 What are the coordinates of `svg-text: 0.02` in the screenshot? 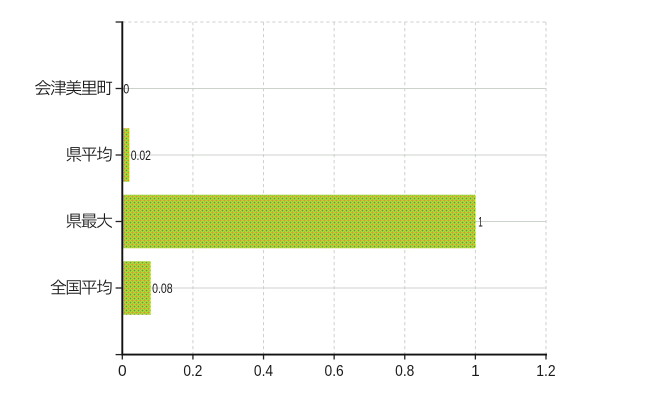 It's located at (141, 156).